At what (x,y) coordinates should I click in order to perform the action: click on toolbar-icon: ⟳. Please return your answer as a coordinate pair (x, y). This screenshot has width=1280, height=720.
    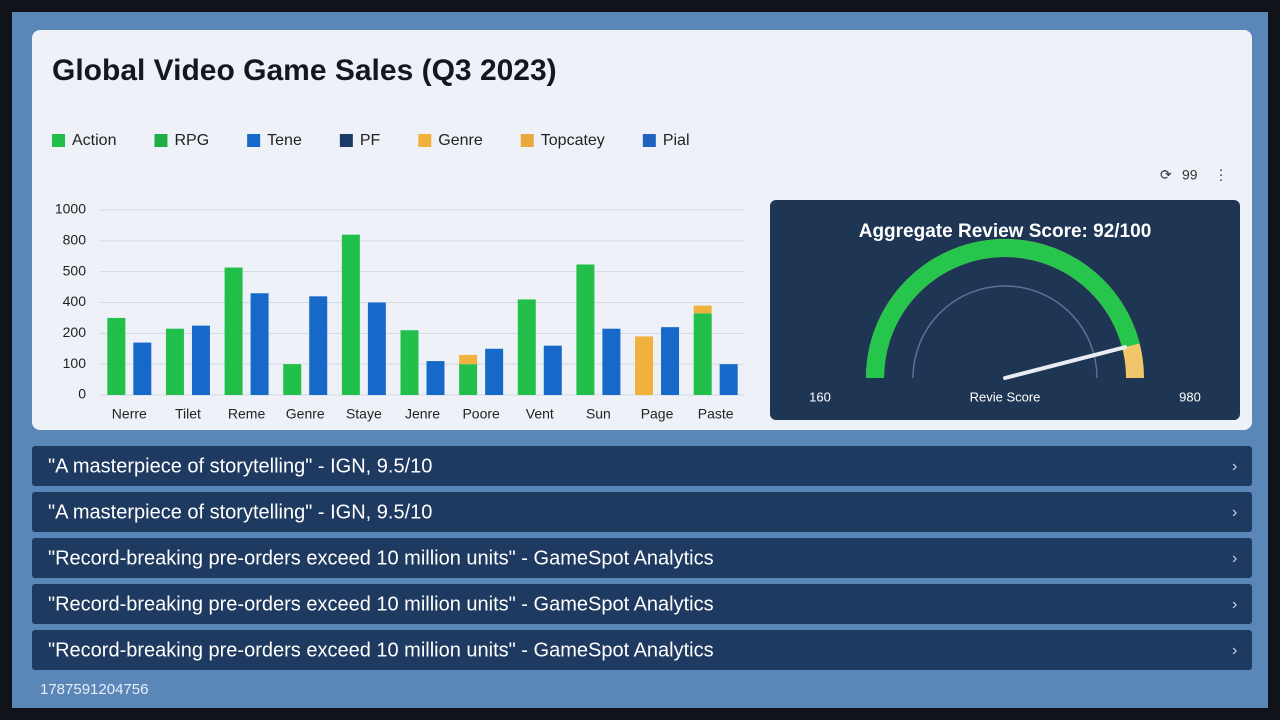
    Looking at the image, I should click on (1166, 175).